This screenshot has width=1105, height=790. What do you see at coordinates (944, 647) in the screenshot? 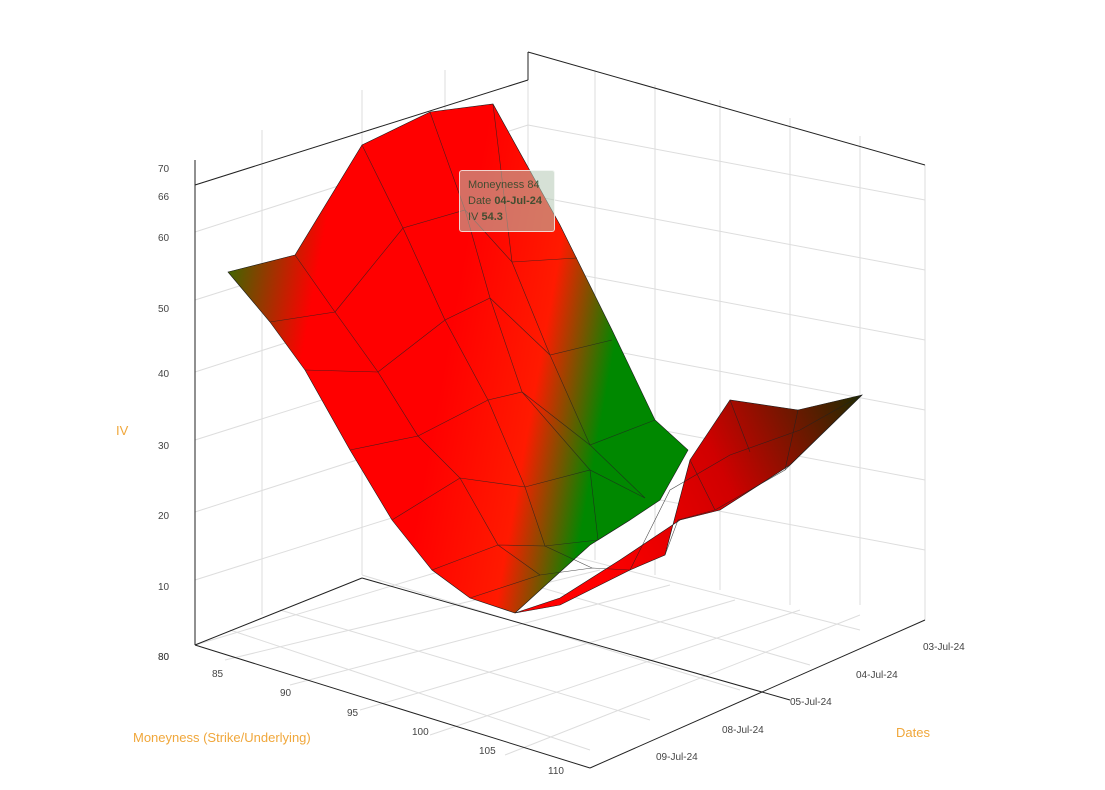
I see `y-tick-label: 03-Jul-24` at bounding box center [944, 647].